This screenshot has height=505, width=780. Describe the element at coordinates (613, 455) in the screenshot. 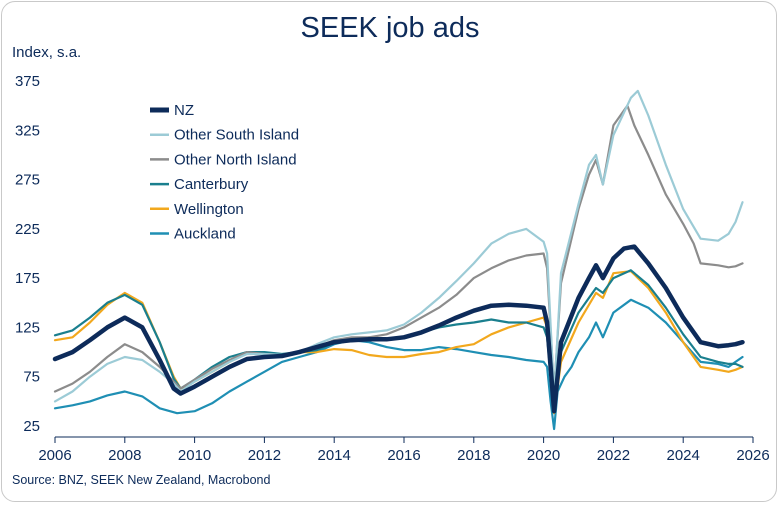

I see `x-tick-label: 2022` at that location.